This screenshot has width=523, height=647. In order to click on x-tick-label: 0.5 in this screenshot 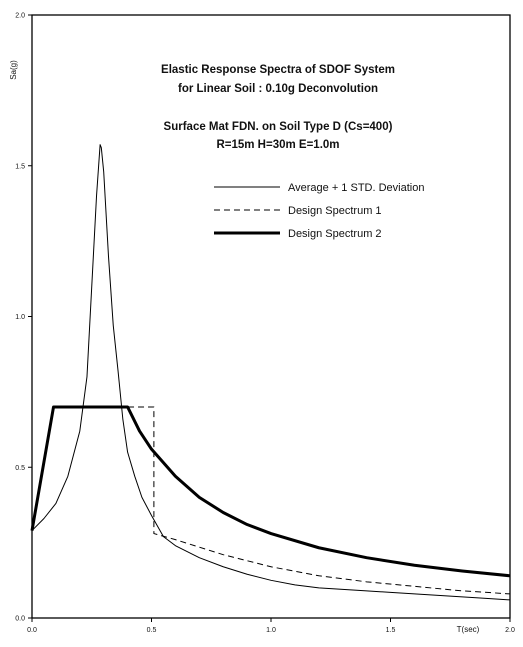, I will do `click(152, 630)`.